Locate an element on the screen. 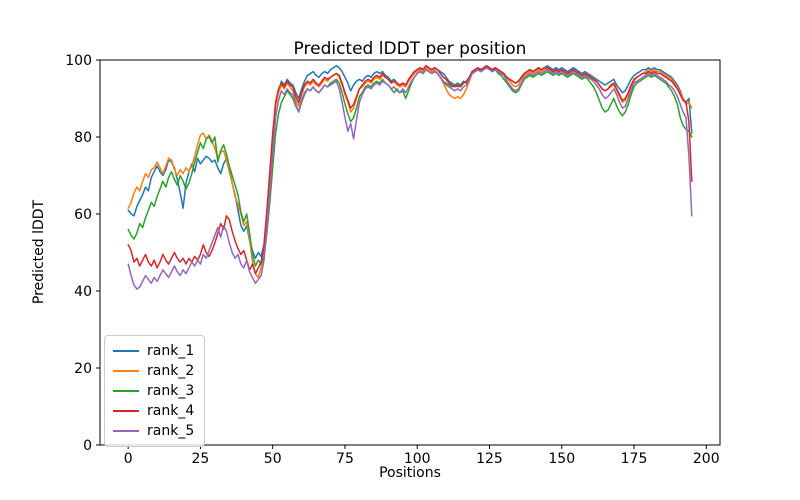  legend-item: rank_4 is located at coordinates (153, 411).